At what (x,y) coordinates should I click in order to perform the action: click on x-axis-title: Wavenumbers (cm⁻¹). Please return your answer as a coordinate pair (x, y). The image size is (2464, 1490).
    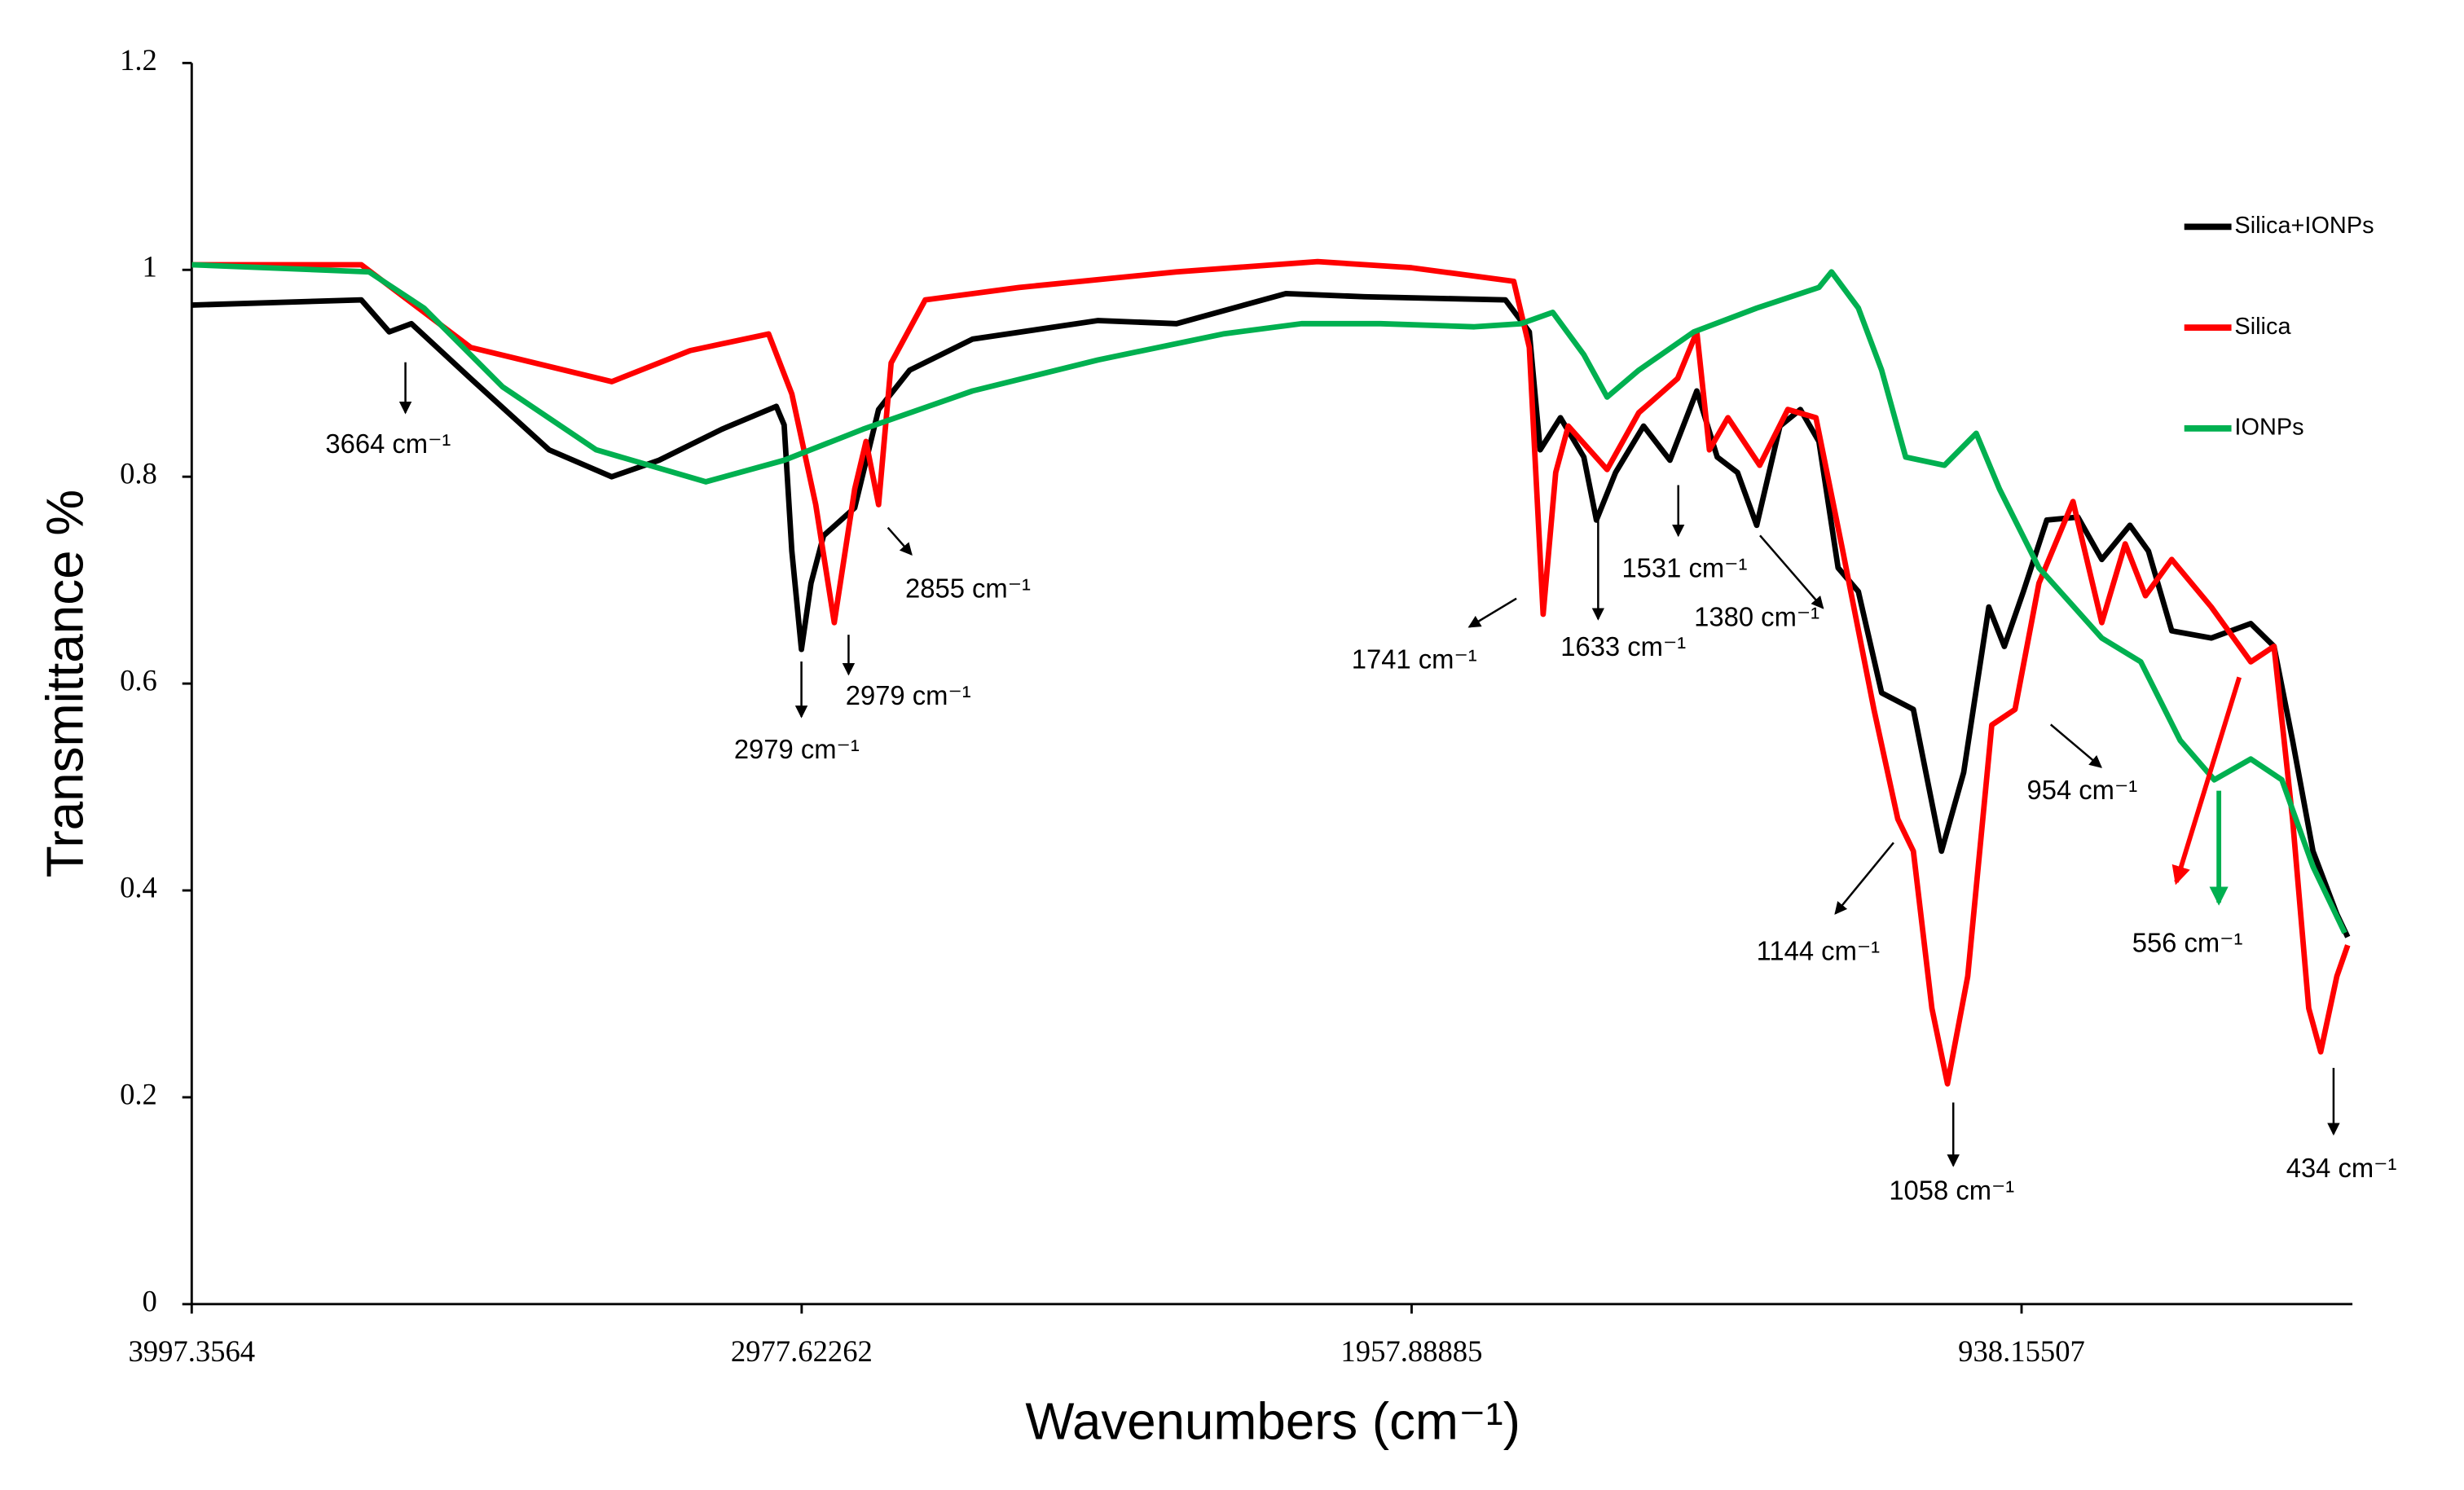
    Looking at the image, I should click on (1272, 1421).